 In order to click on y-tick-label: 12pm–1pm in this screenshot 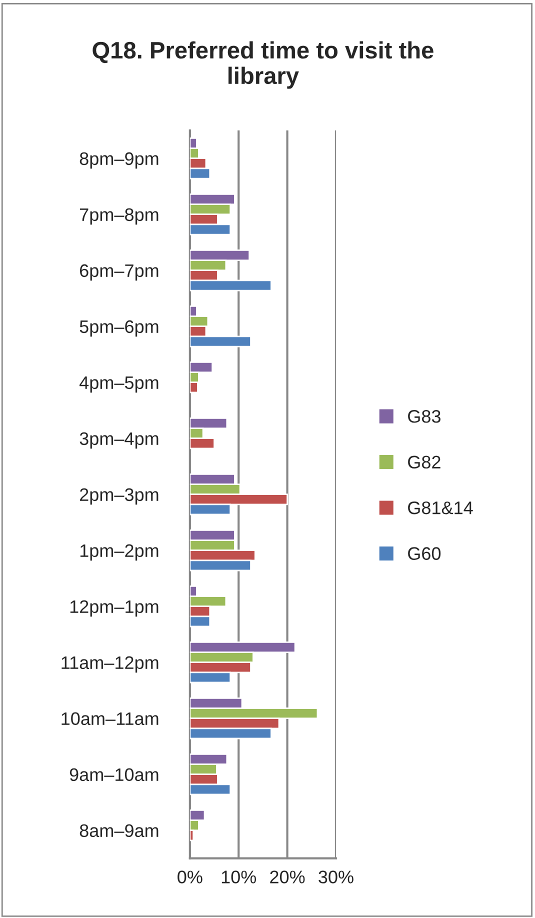, I will do `click(114, 608)`.